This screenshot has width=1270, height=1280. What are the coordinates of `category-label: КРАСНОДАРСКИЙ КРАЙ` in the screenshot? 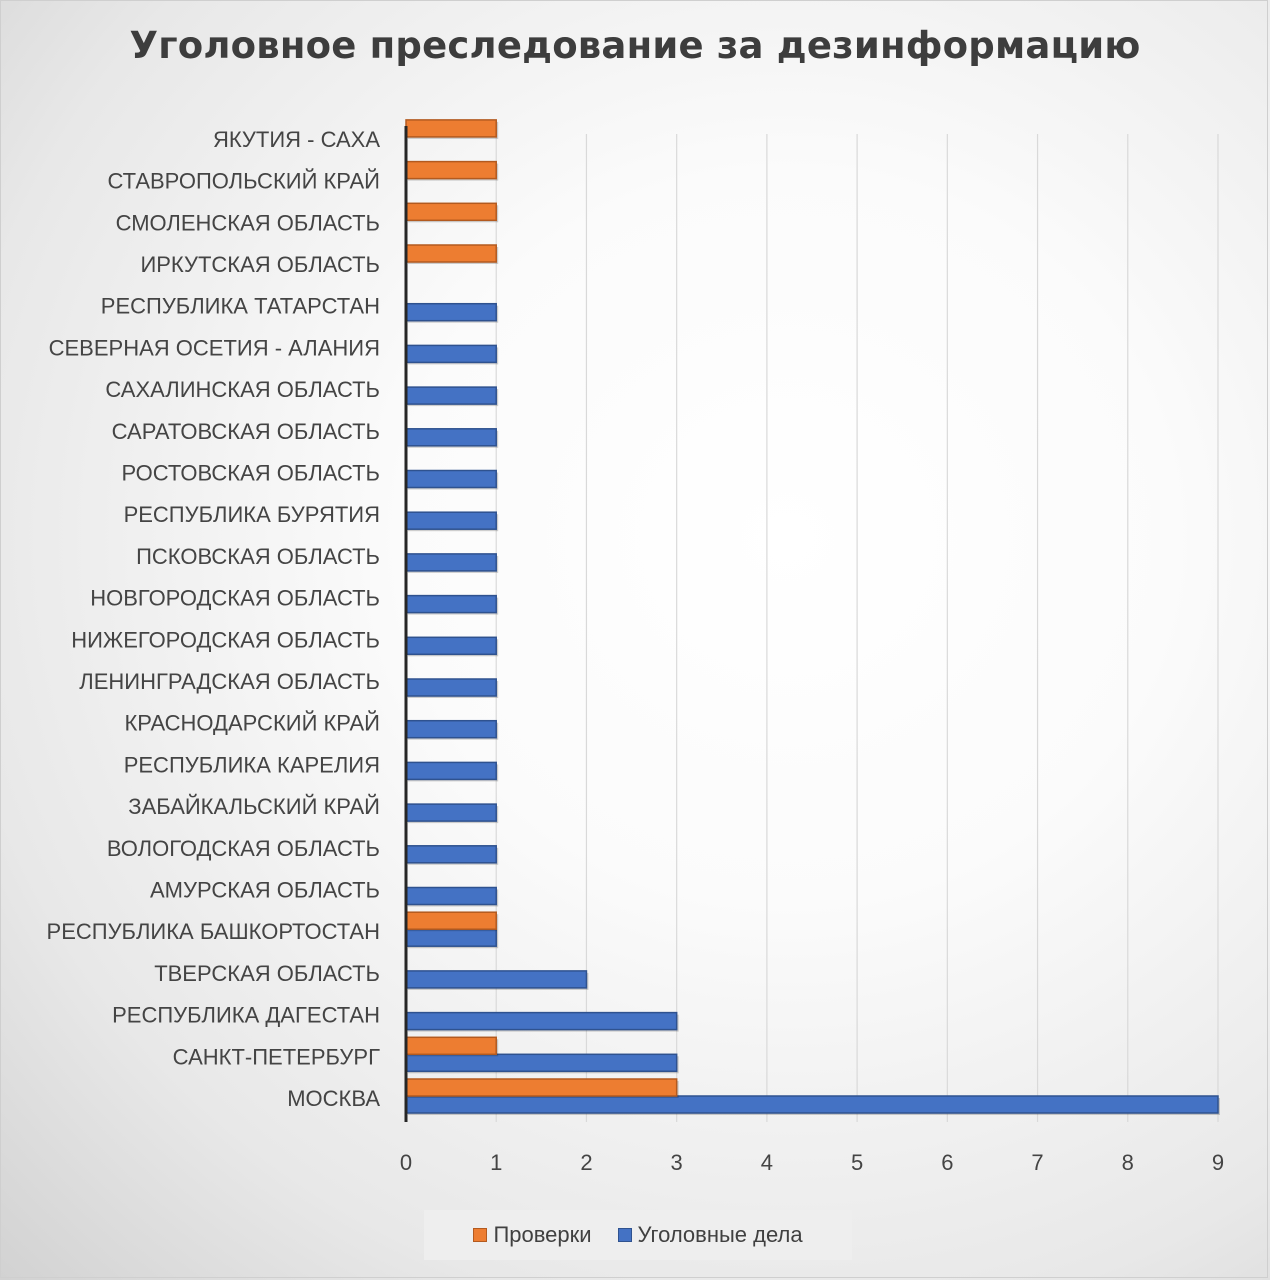 It's located at (252, 723).